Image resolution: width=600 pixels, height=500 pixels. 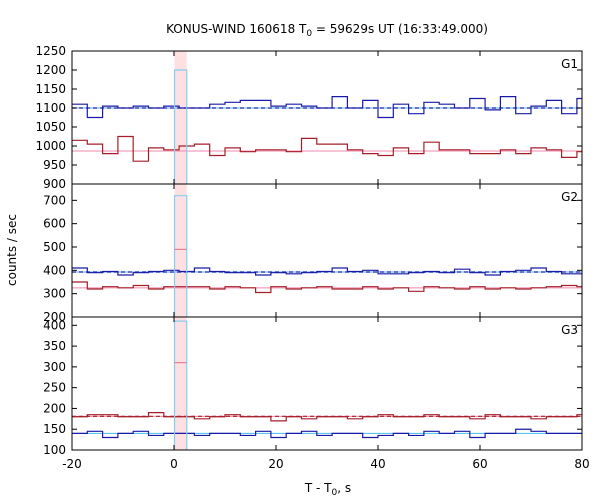 I want to click on y-tick-label: 1000, so click(x=50, y=146).